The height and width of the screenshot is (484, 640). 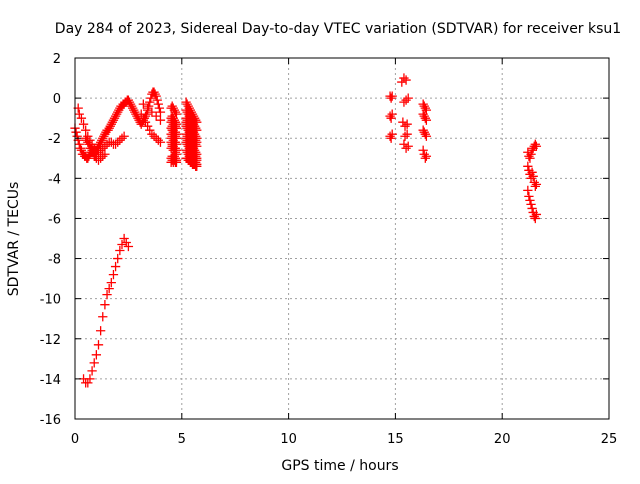 What do you see at coordinates (288, 439) in the screenshot?
I see `x-tick-label: 10` at bounding box center [288, 439].